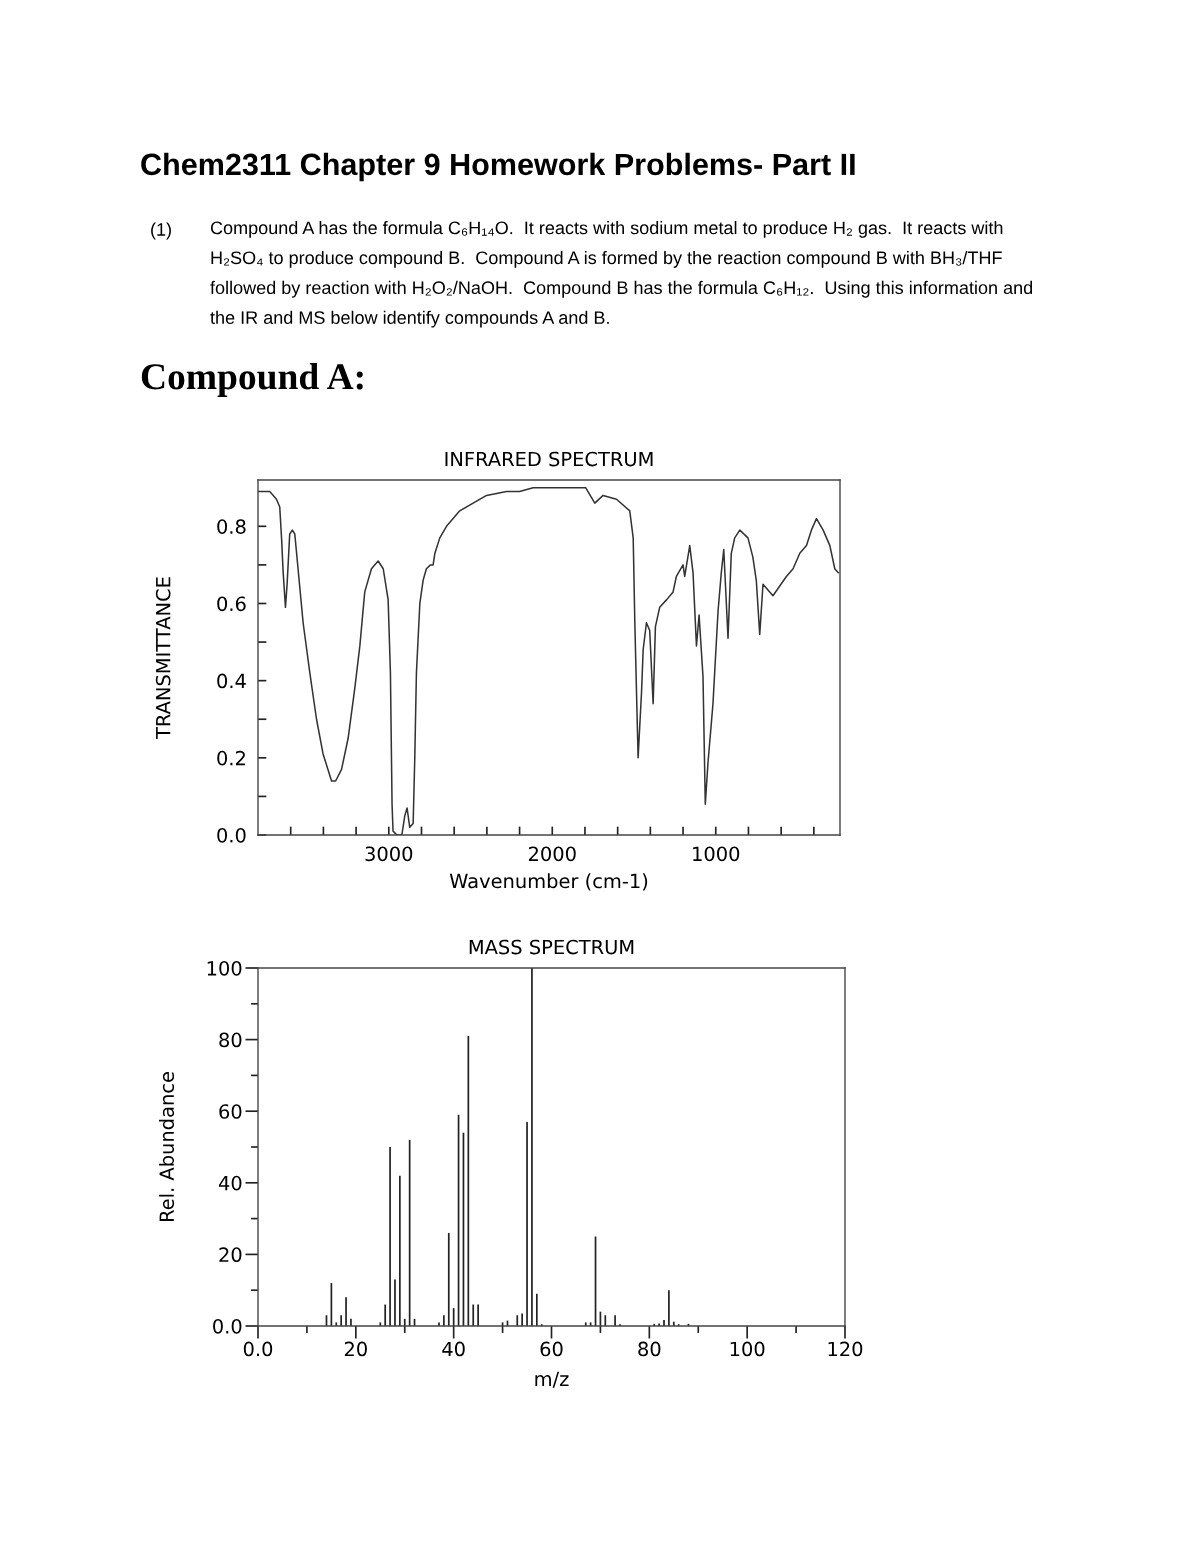 The width and height of the screenshot is (1200, 1553). I want to click on x-tick-label: 60, so click(551, 1349).